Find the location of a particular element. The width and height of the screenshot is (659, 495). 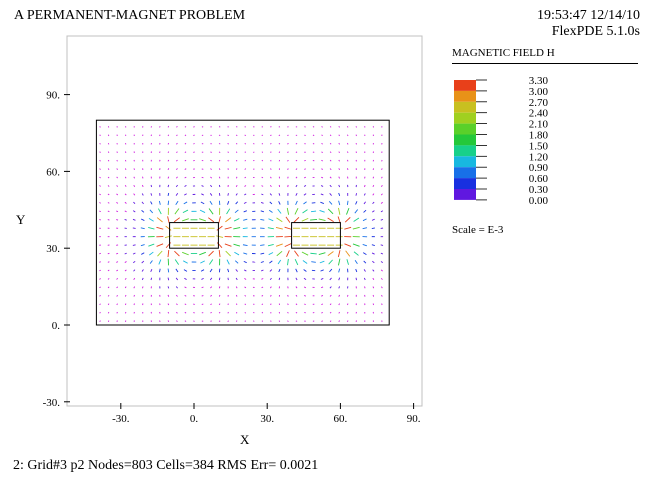

legend-level: 0.30 is located at coordinates (539, 190).